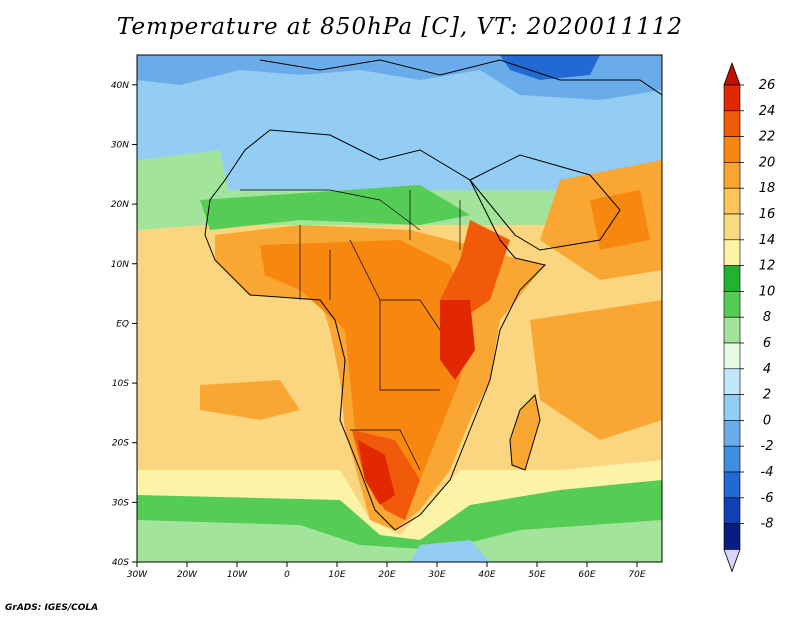  I want to click on latitude-axis: 40N 30N 20N 10N EQ 10S 20S 30S 40S, so click(124, 324).